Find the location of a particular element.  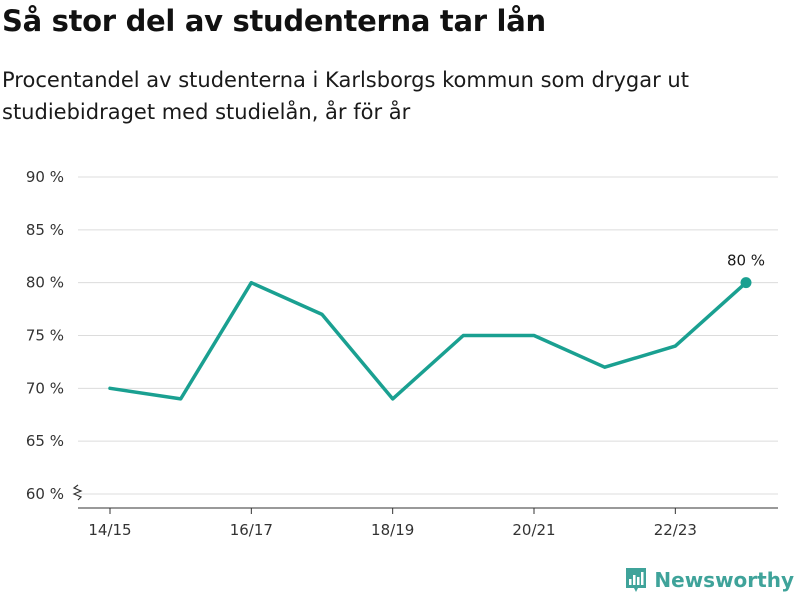

y-tick-label: 90 % is located at coordinates (45, 177).